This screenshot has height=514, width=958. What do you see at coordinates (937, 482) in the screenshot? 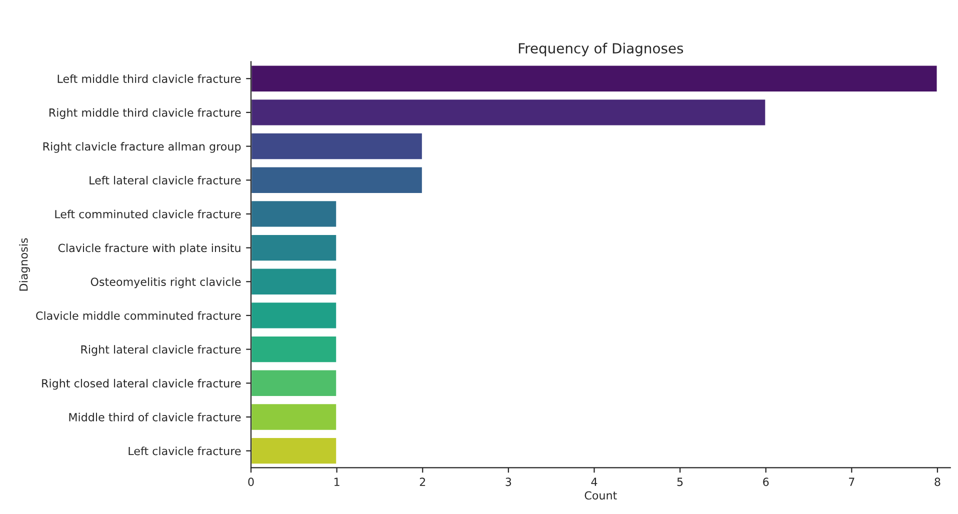
I see `x-tick-label: 8` at bounding box center [937, 482].